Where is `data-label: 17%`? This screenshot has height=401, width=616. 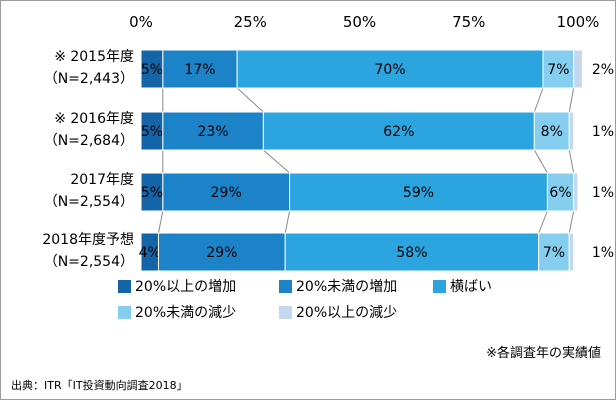 data-label: 17% is located at coordinates (199, 70).